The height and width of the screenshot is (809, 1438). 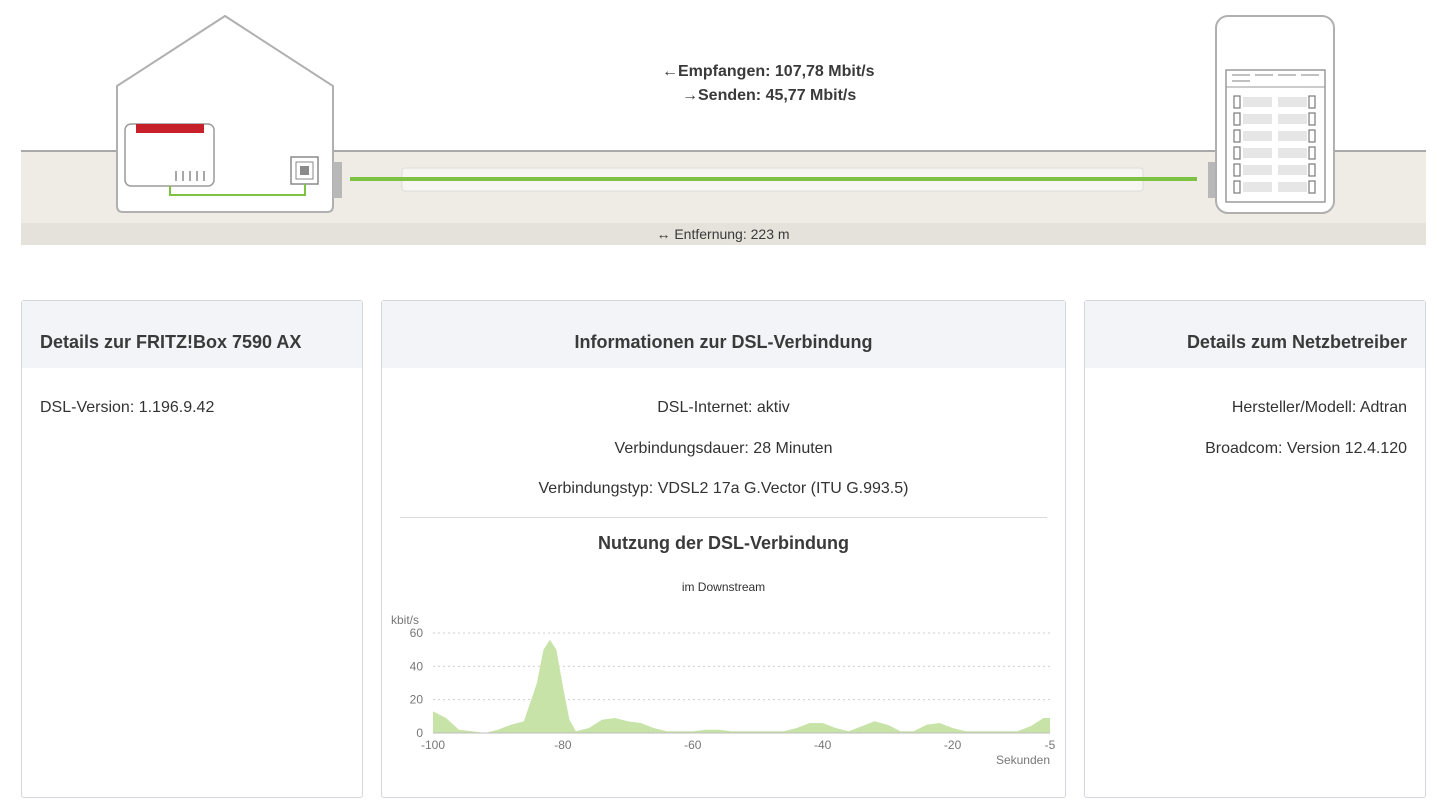 I want to click on usage-area, so click(x=741, y=686).